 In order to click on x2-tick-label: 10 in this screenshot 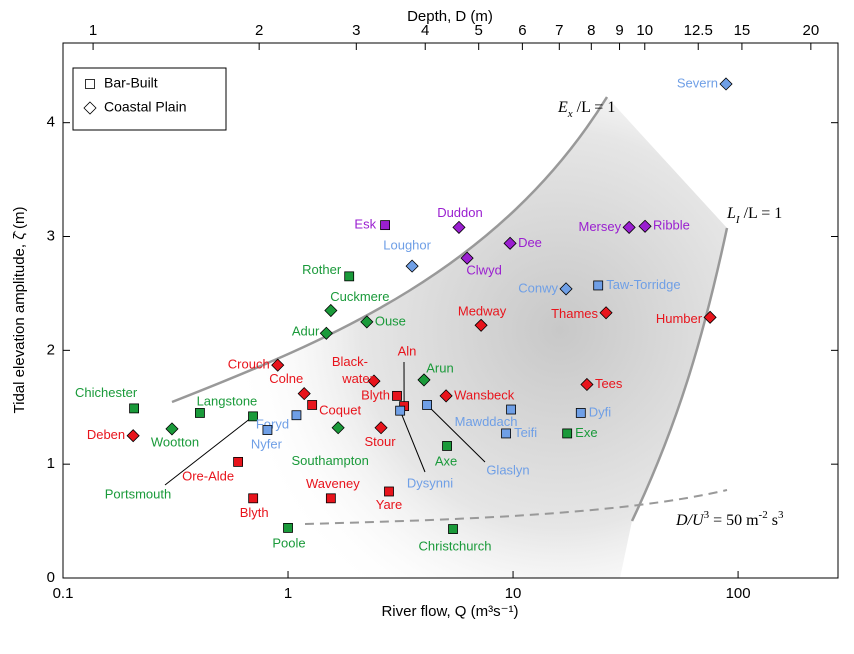, I will do `click(644, 30)`.